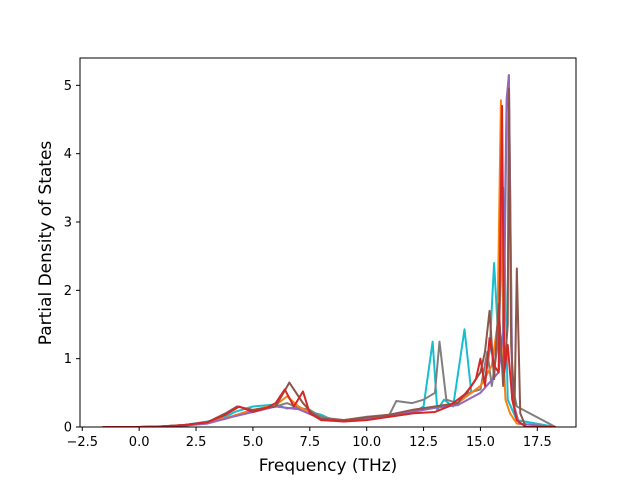 The width and height of the screenshot is (640, 480). What do you see at coordinates (68, 291) in the screenshot?
I see `y-tick-label: 2` at bounding box center [68, 291].